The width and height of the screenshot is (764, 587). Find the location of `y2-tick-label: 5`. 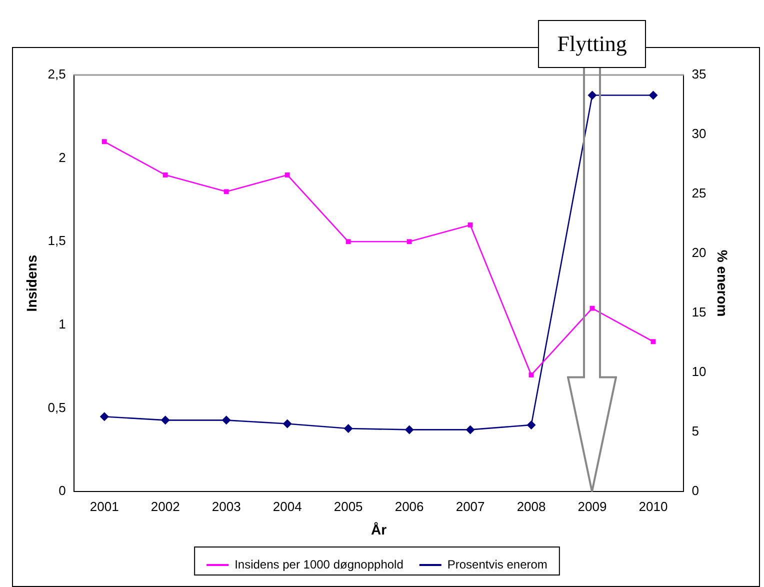

y2-tick-label: 5 is located at coordinates (695, 431).